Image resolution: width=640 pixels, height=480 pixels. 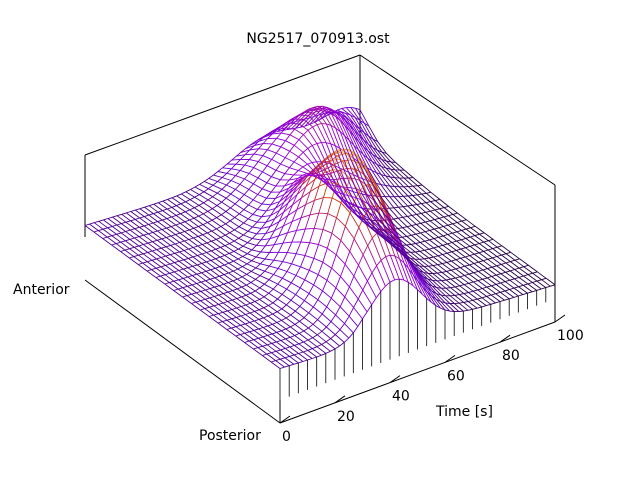 What do you see at coordinates (222, 105) in the screenshot?
I see `box-top-back-edge` at bounding box center [222, 105].